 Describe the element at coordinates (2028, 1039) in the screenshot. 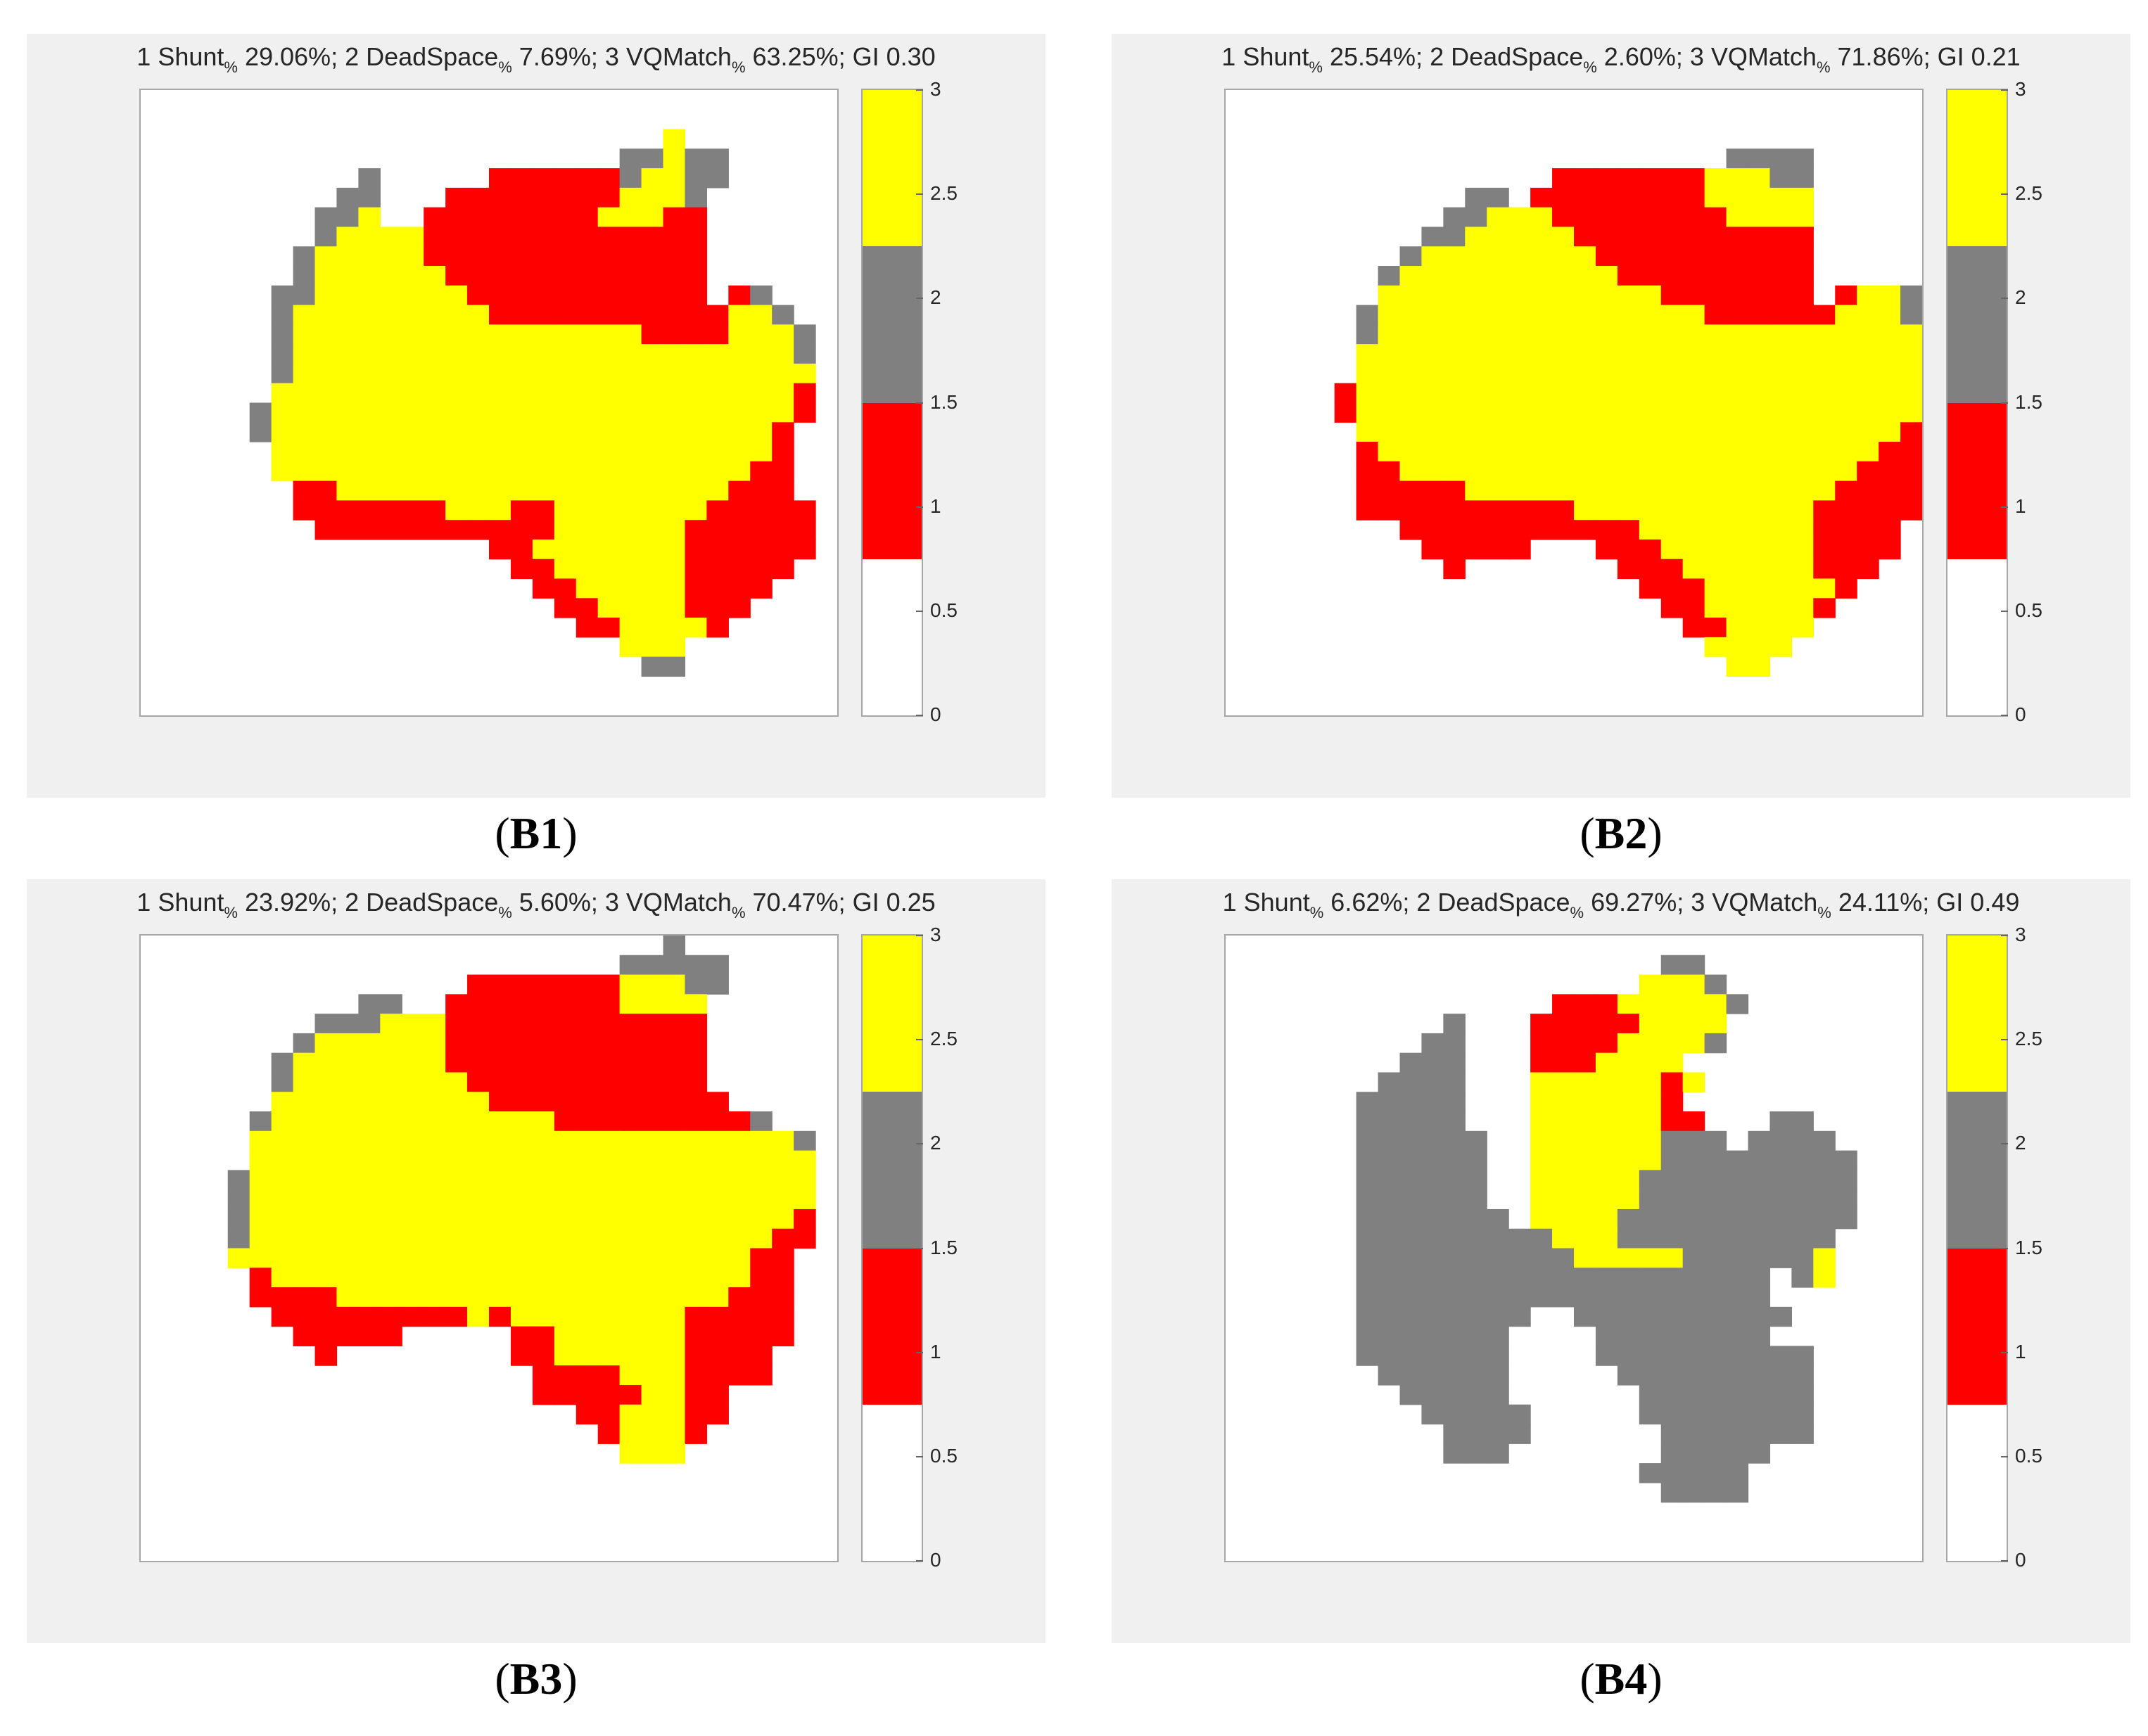

I see `colorbar-tick-label: 2.5` at that location.